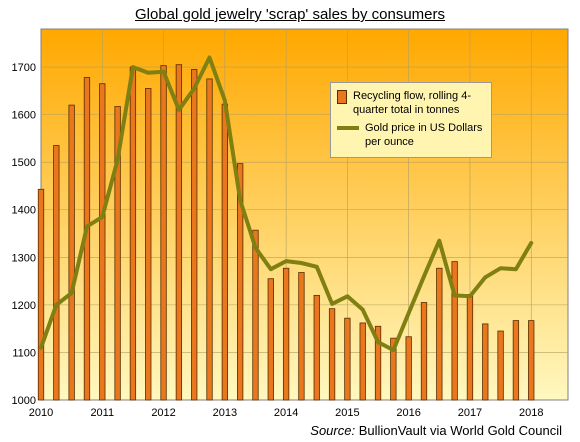 This screenshot has width=580, height=442. Describe the element at coordinates (470, 413) in the screenshot. I see `x-tick-label: 2017` at that location.